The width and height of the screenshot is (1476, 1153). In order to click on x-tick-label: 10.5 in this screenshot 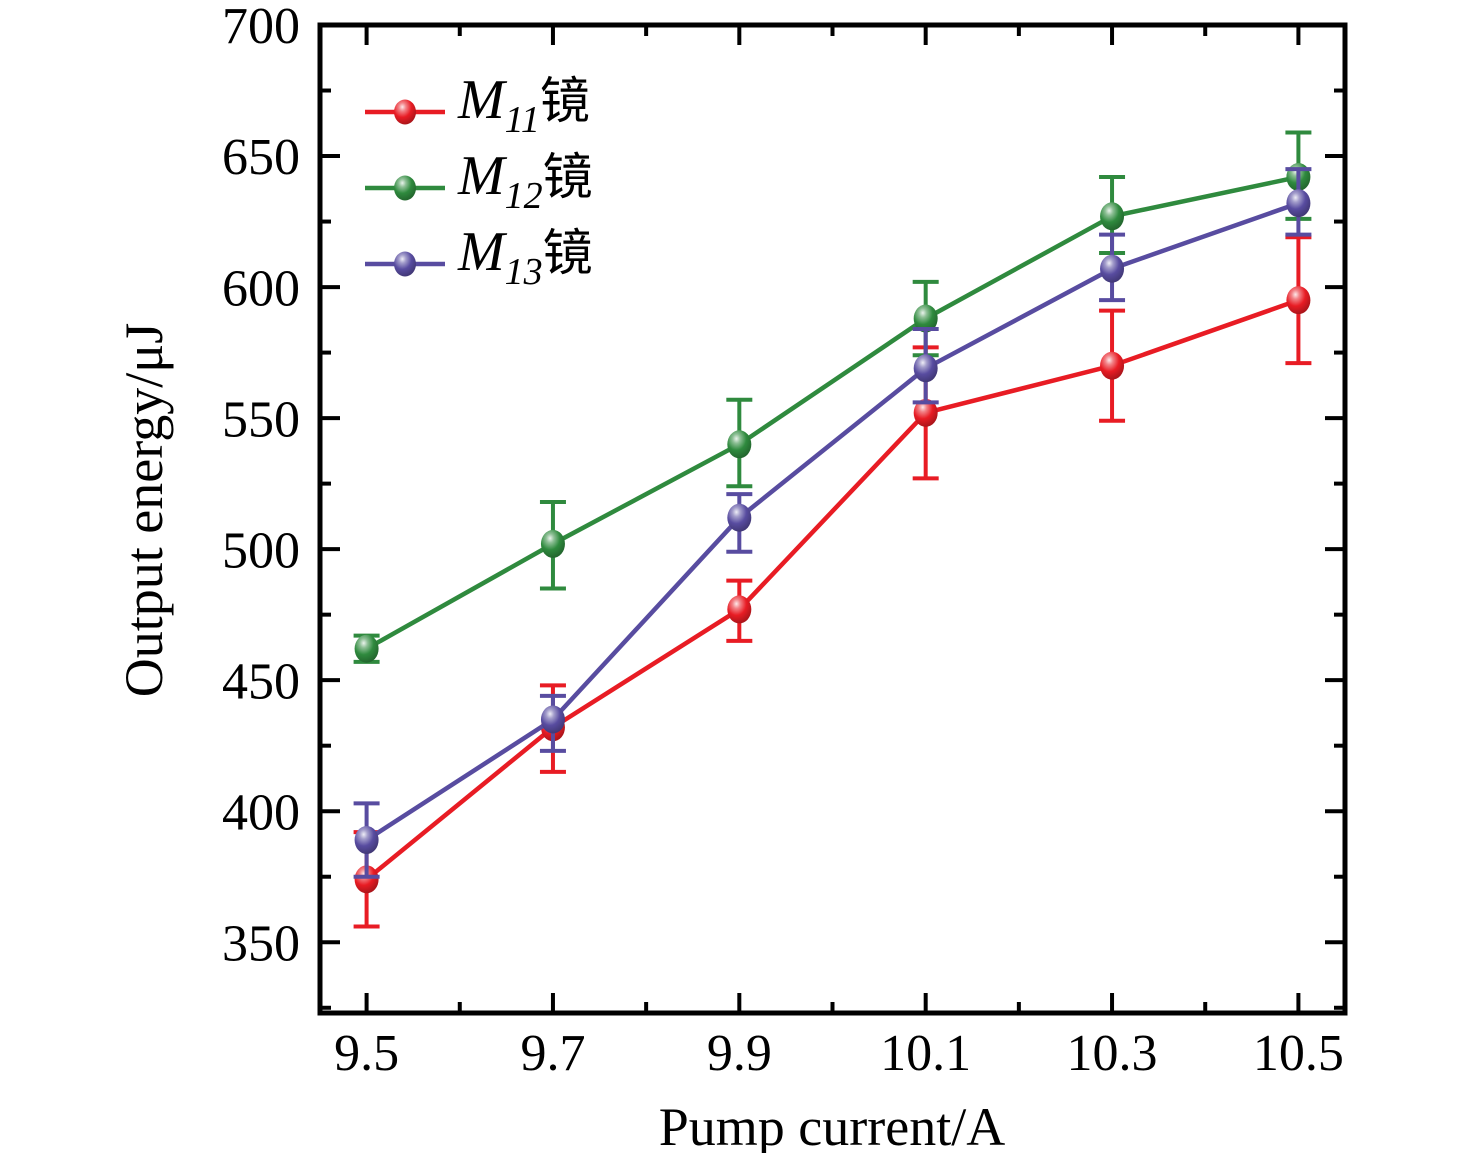, I will do `click(1298, 1053)`.